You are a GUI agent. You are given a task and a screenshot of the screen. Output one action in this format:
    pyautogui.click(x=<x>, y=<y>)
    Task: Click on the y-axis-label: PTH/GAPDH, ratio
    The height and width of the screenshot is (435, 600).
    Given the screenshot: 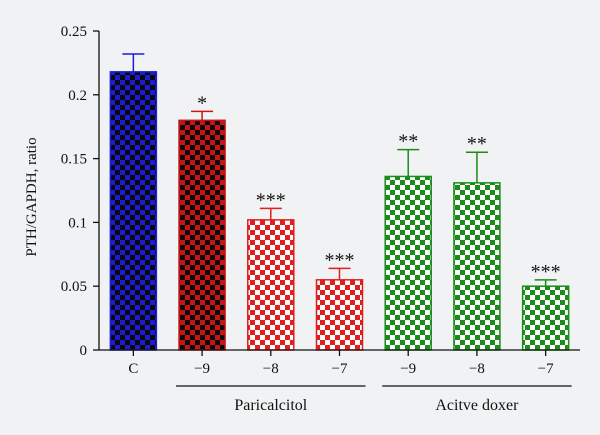 What is the action you would take?
    pyautogui.click(x=32, y=196)
    